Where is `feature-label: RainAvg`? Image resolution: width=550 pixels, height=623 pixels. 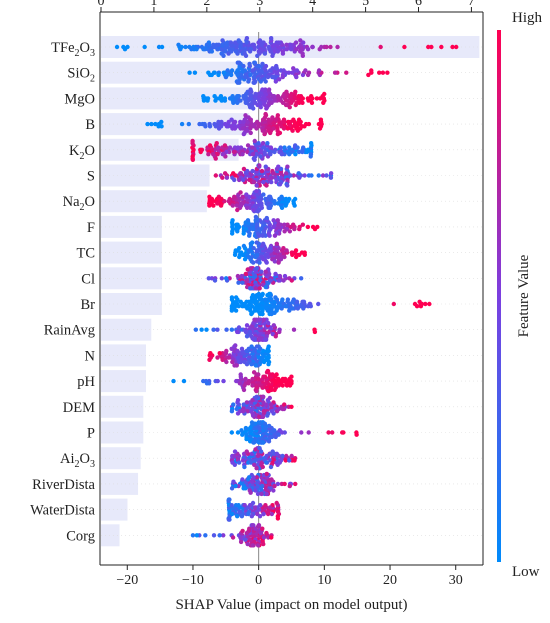
feature-label: RainAvg is located at coordinates (69, 331).